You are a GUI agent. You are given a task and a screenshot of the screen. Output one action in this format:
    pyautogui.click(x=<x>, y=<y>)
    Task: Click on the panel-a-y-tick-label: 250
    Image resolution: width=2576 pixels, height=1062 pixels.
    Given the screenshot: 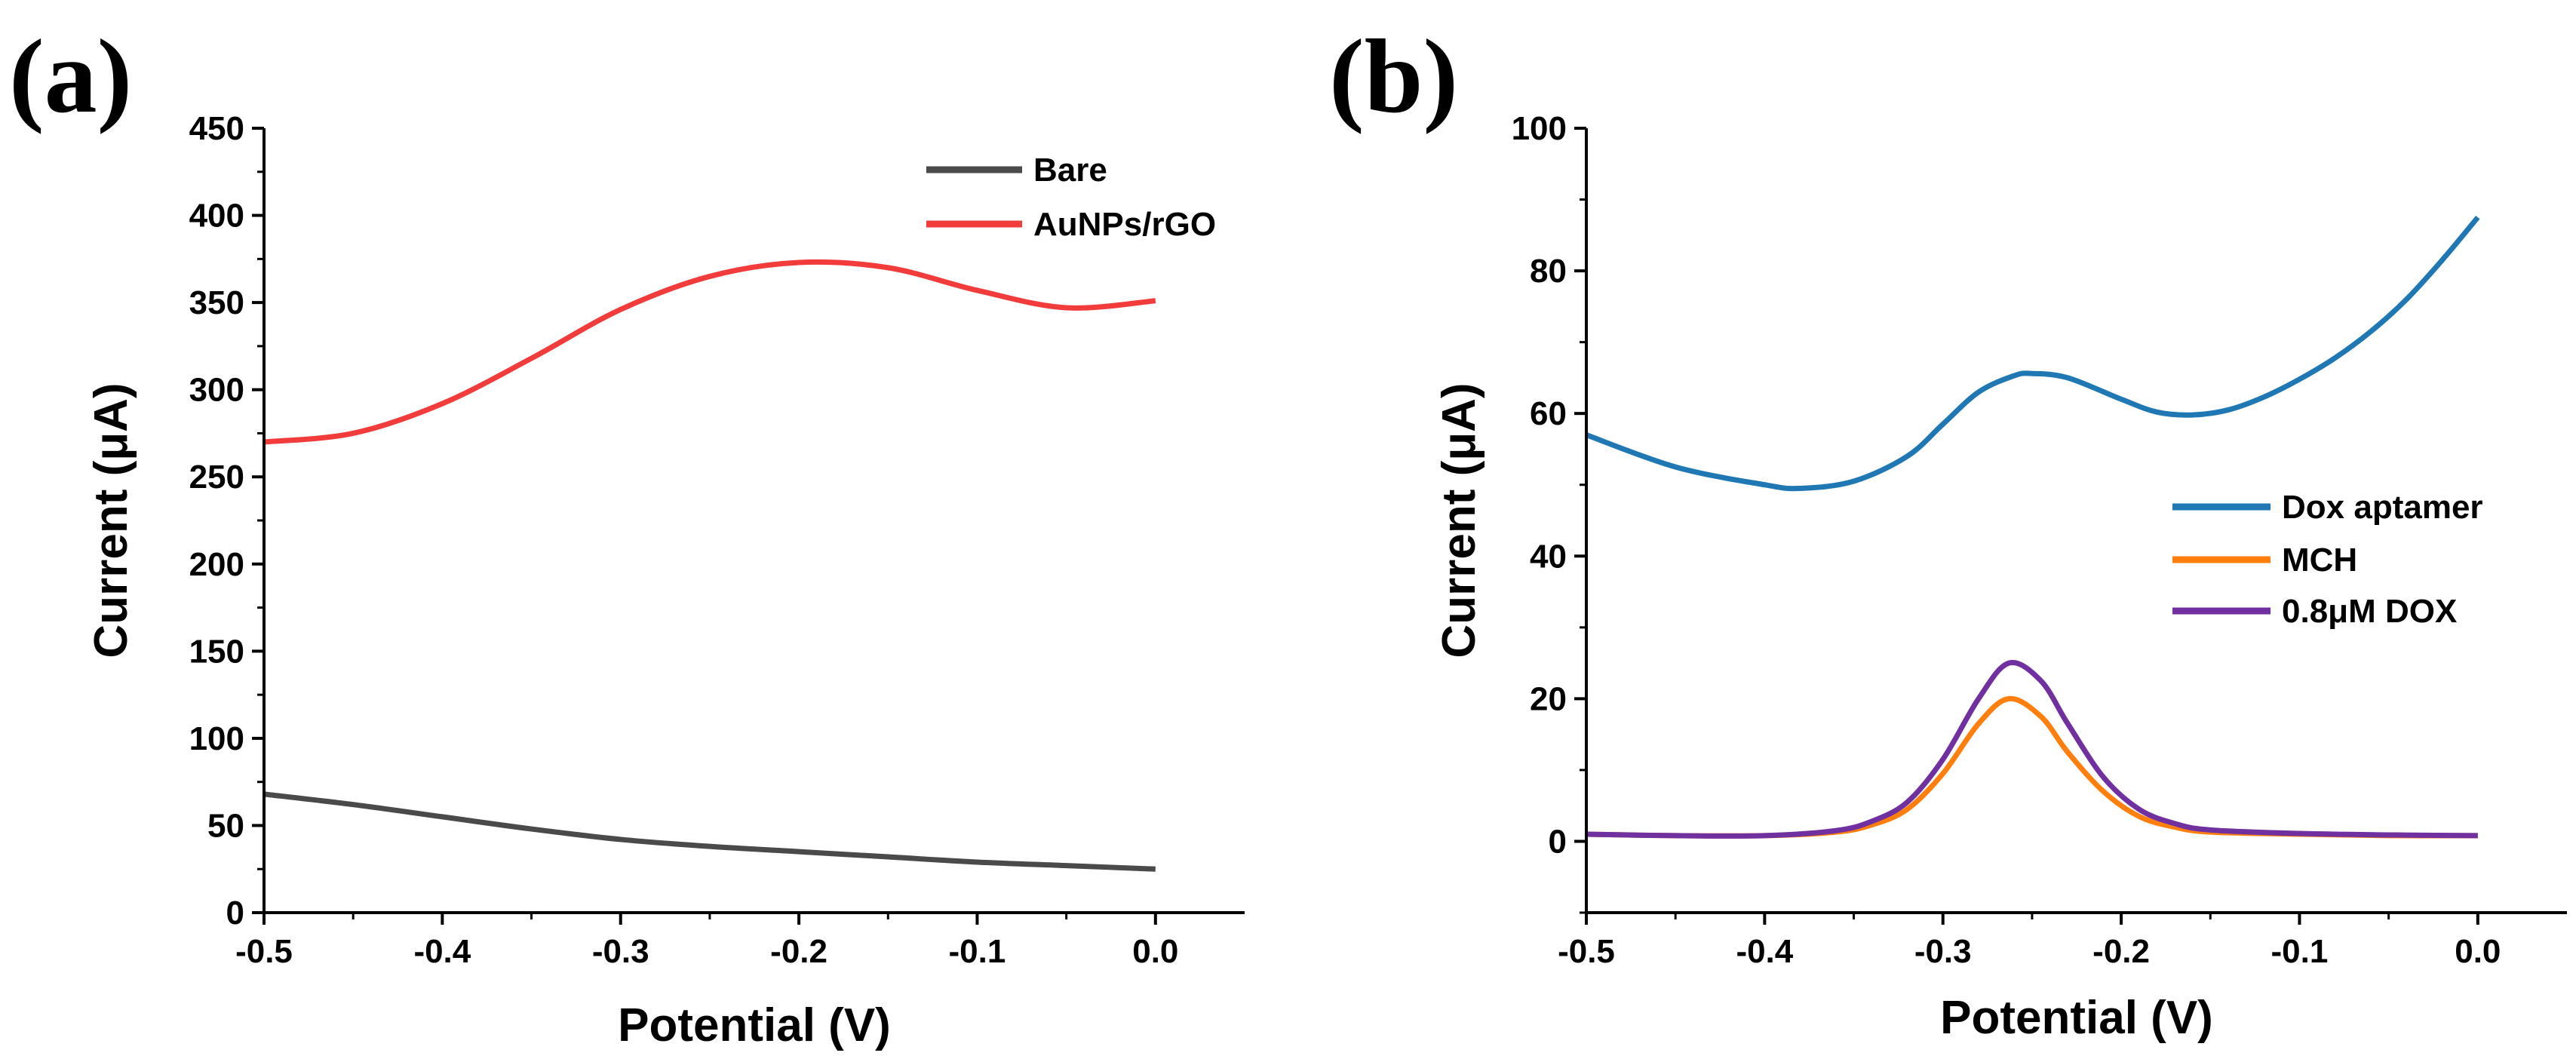 What is the action you would take?
    pyautogui.click(x=216, y=478)
    